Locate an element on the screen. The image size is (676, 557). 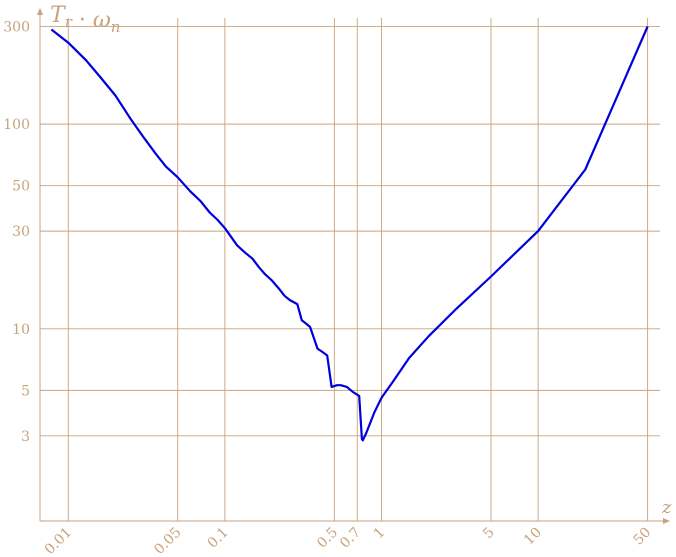
x-tick-label: 1 is located at coordinates (380, 534).